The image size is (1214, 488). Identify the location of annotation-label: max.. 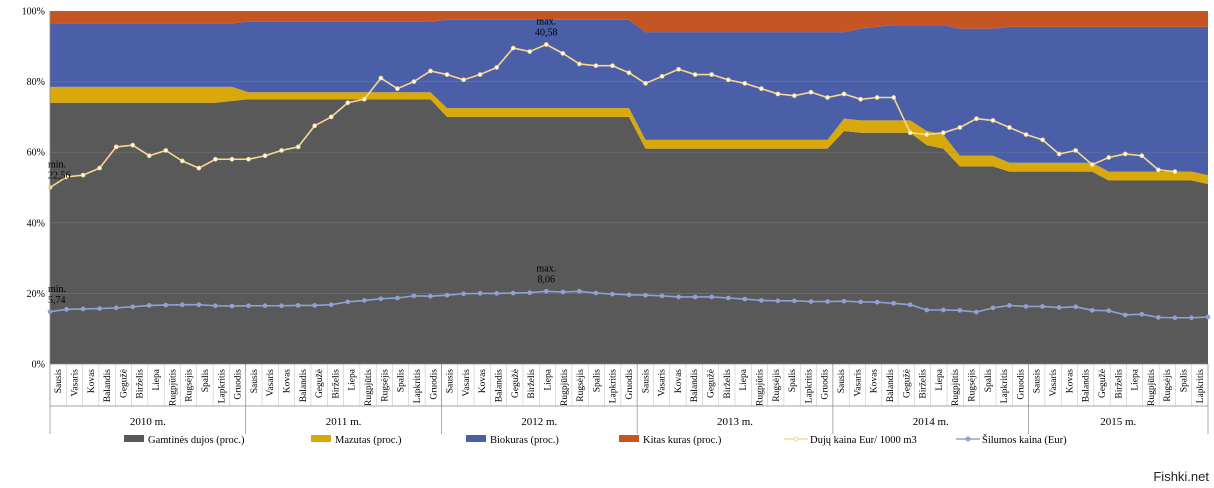
(546, 22).